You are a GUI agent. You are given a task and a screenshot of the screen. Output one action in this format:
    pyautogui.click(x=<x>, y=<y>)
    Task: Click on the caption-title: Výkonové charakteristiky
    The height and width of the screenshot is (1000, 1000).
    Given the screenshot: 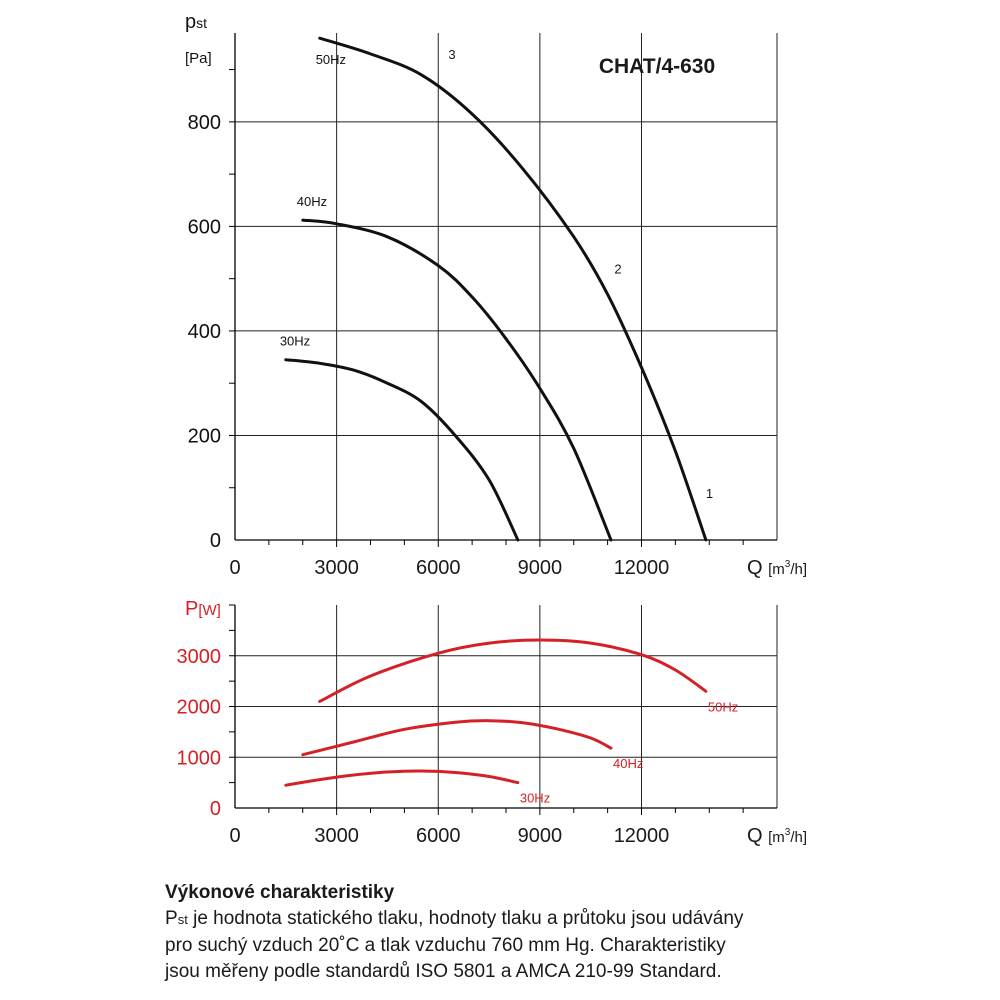 What is the action you would take?
    pyautogui.click(x=280, y=892)
    